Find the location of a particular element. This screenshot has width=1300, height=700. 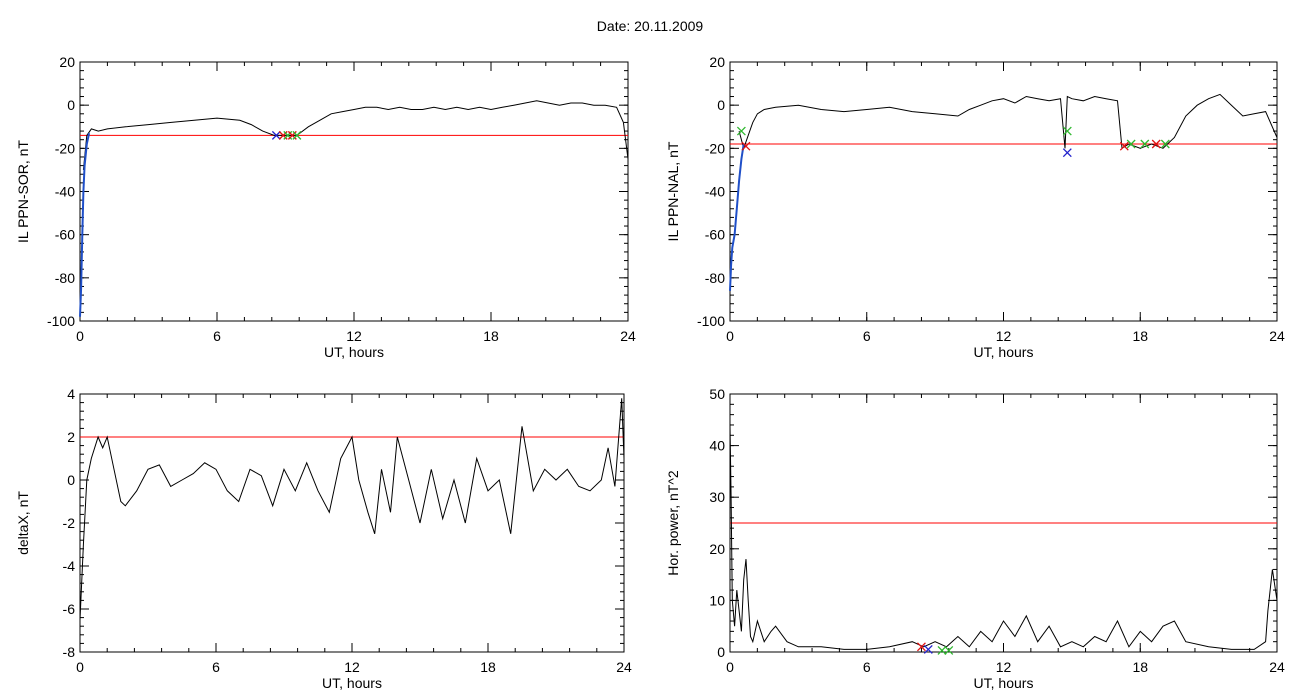

y-tick-label: 2 is located at coordinates (71, 437).